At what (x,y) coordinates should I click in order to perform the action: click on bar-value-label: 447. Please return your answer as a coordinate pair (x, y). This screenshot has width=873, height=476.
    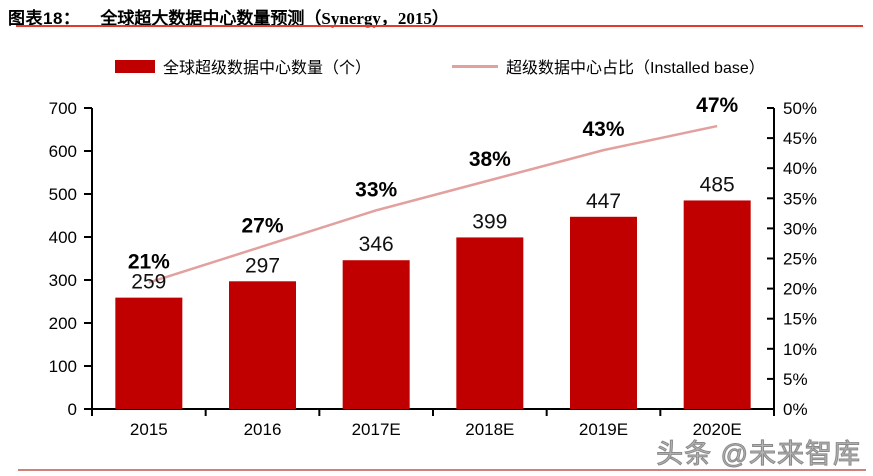
    Looking at the image, I should click on (603, 201).